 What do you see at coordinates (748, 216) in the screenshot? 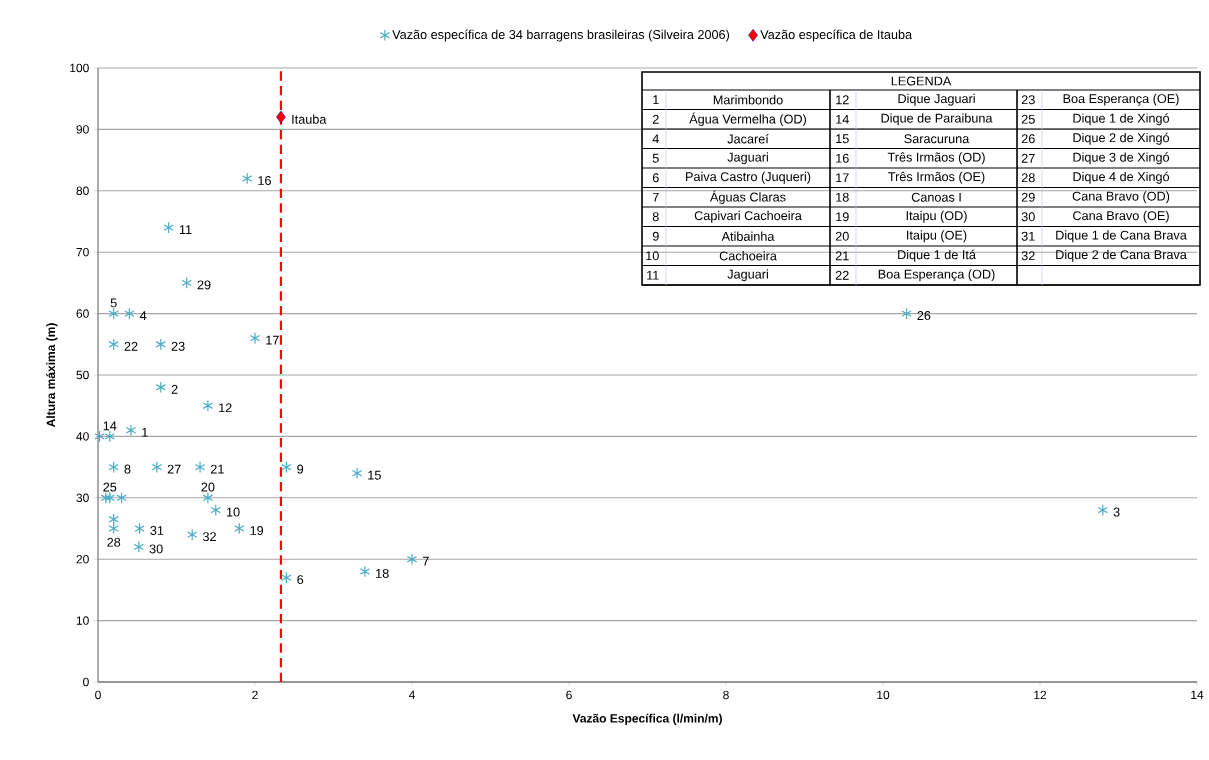
I see `annotation: Capivari Cachoeira` at bounding box center [748, 216].